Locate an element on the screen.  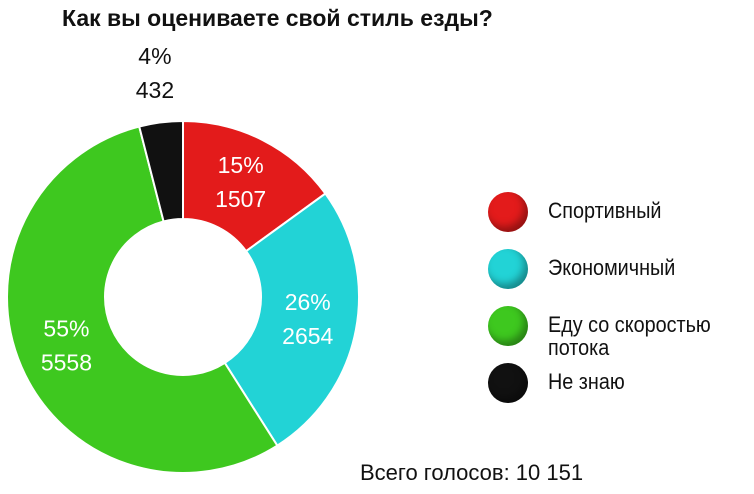
legend-item: Еду со скоростью потока is located at coordinates (621, 332).